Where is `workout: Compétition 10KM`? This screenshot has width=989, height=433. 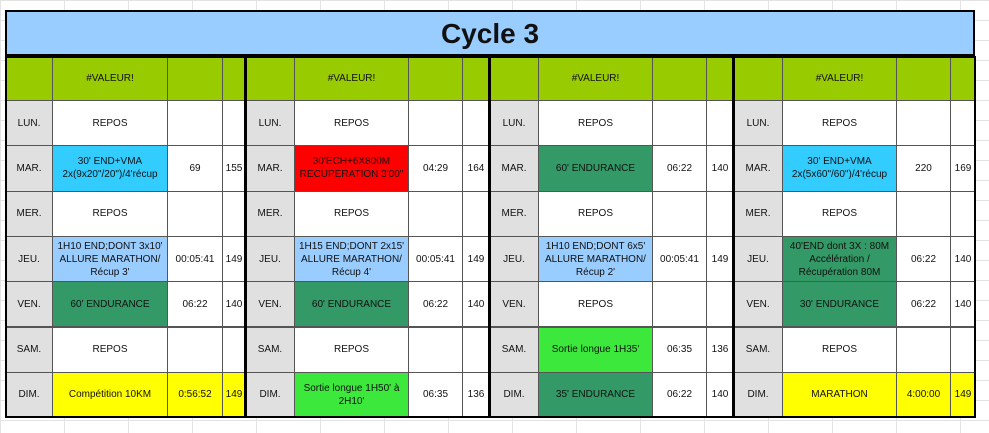 workout: Compétition 10KM is located at coordinates (110, 395).